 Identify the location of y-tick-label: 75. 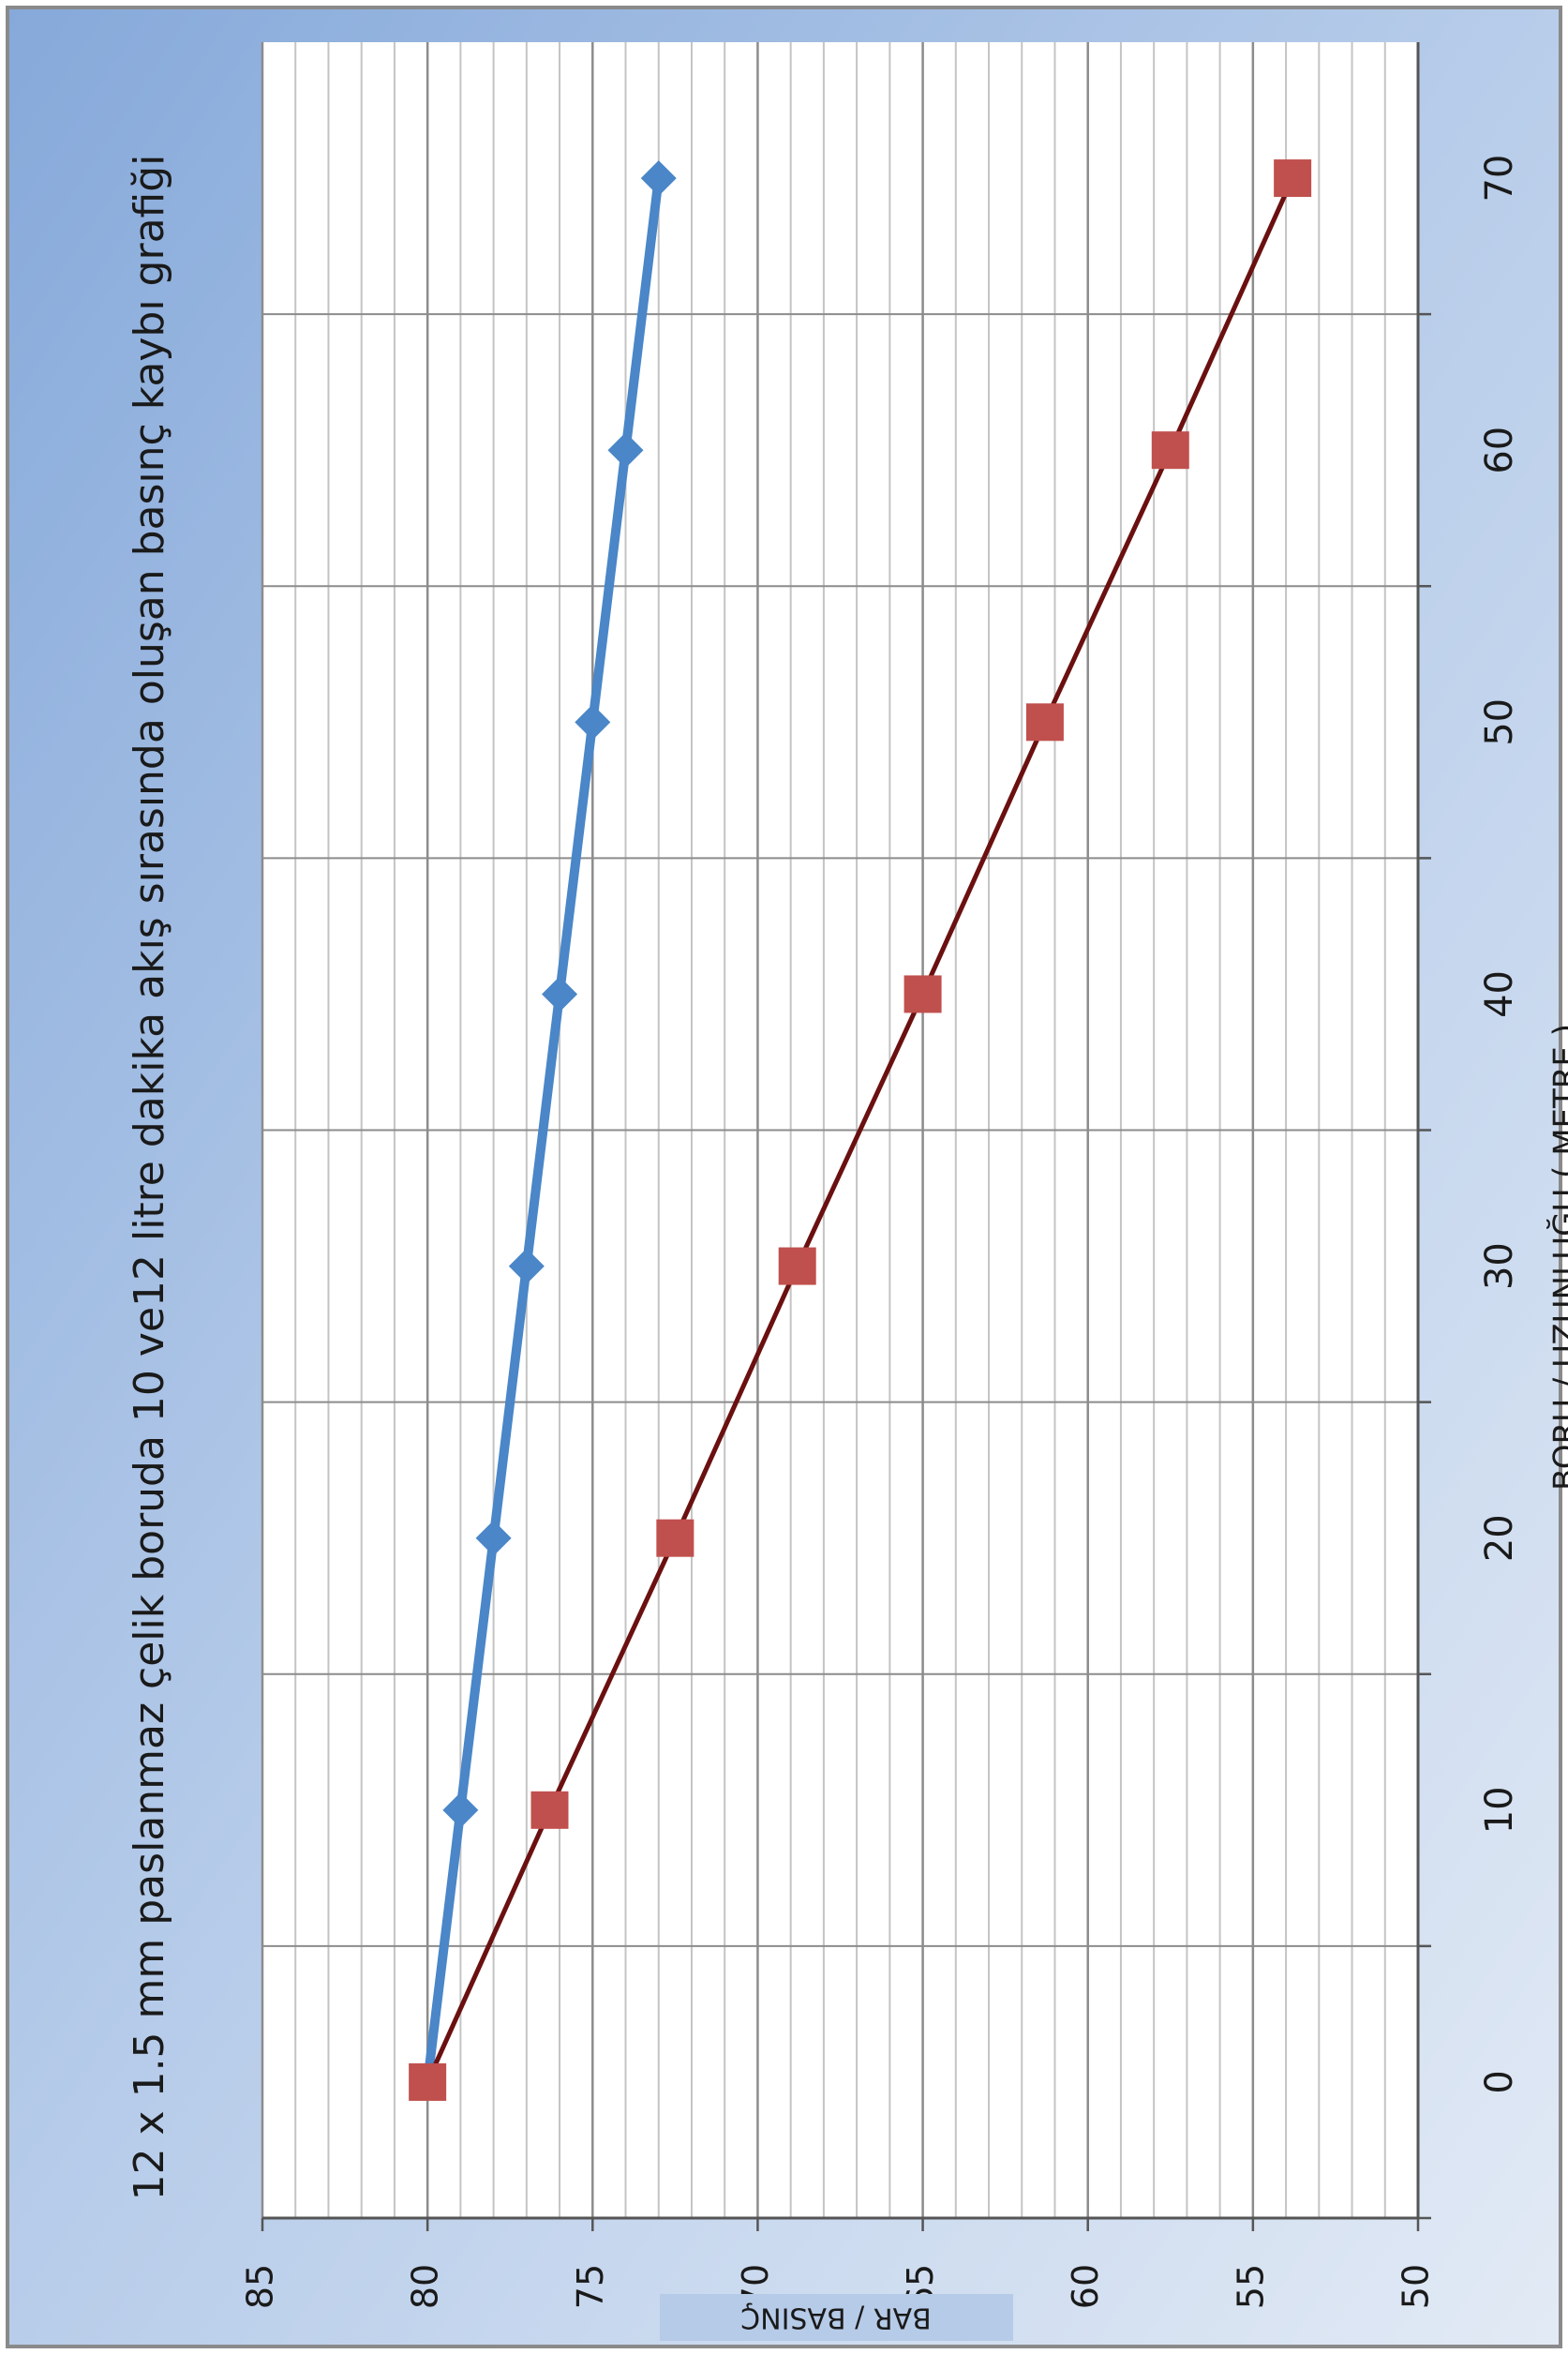
(591, 2286).